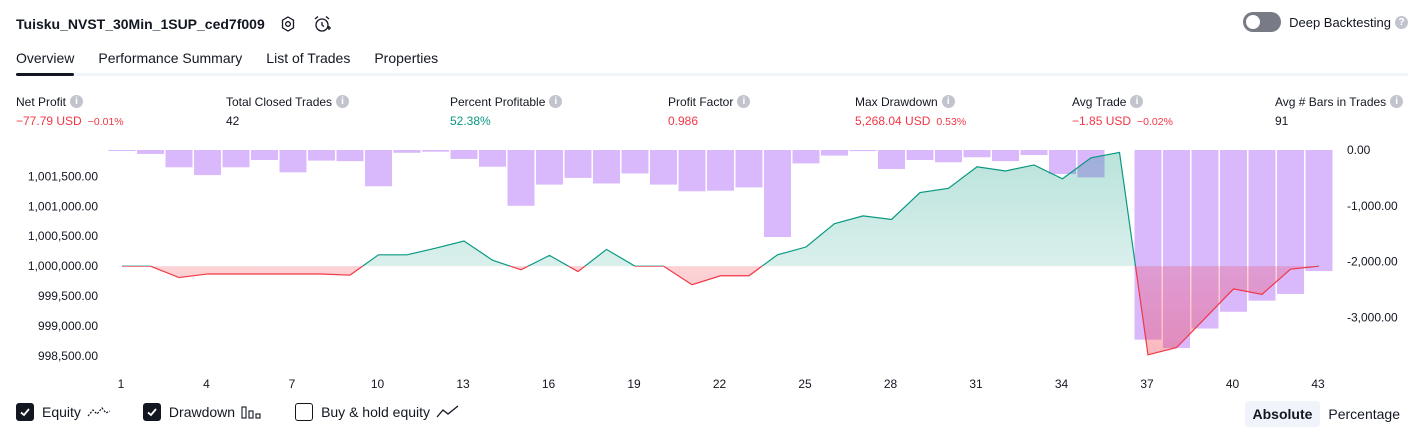 The image size is (1424, 438). I want to click on alert-icon, so click(322, 24).